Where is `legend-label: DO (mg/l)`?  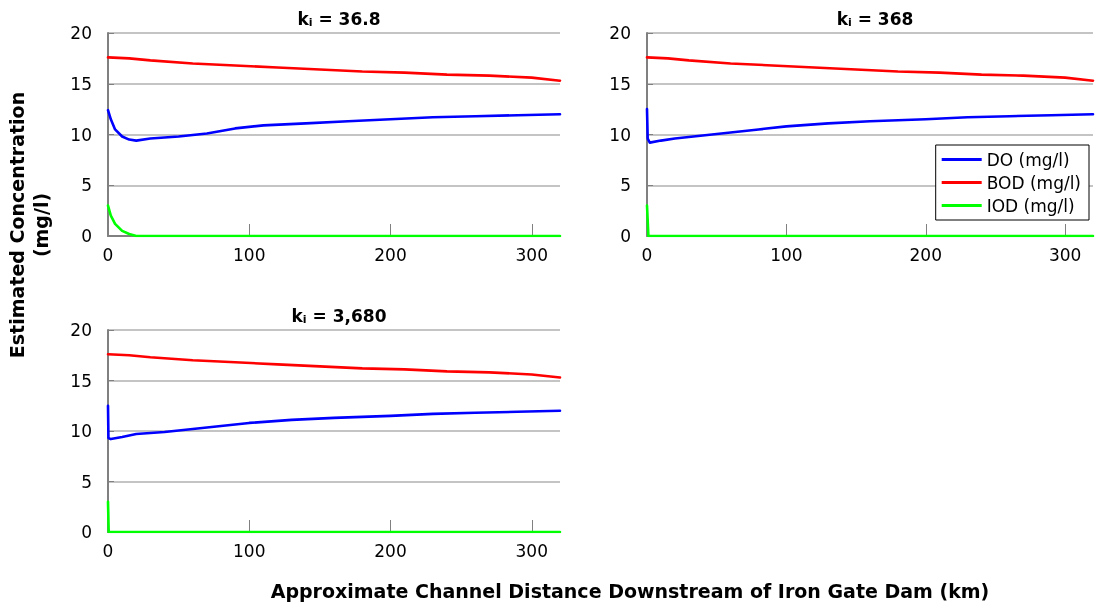 legend-label: DO (mg/l) is located at coordinates (1028, 159).